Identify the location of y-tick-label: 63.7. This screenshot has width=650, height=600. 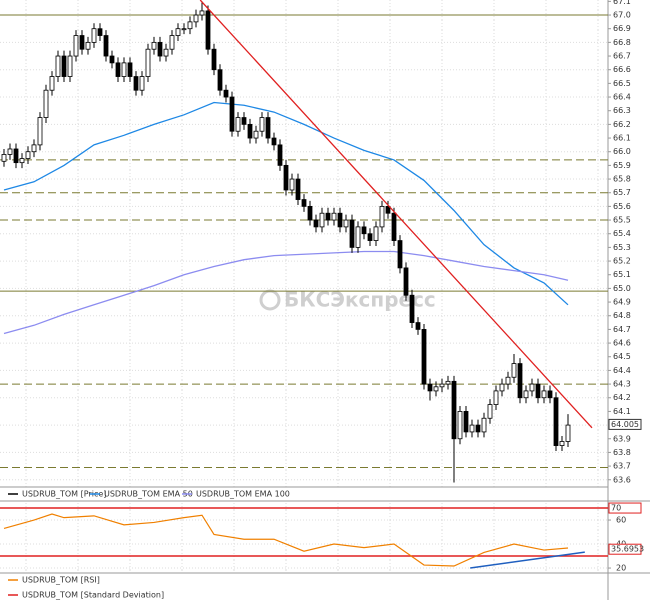
(622, 466).